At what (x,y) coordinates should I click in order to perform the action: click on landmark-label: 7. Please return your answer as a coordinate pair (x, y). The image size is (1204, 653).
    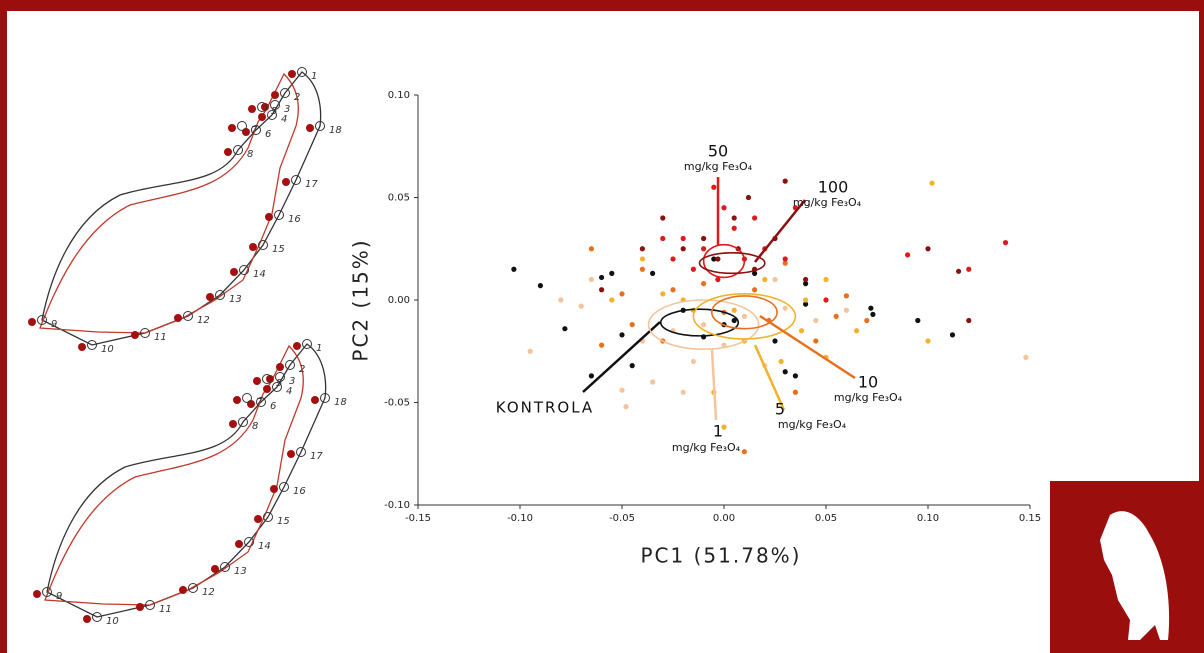
    Looking at the image, I should click on (259, 402).